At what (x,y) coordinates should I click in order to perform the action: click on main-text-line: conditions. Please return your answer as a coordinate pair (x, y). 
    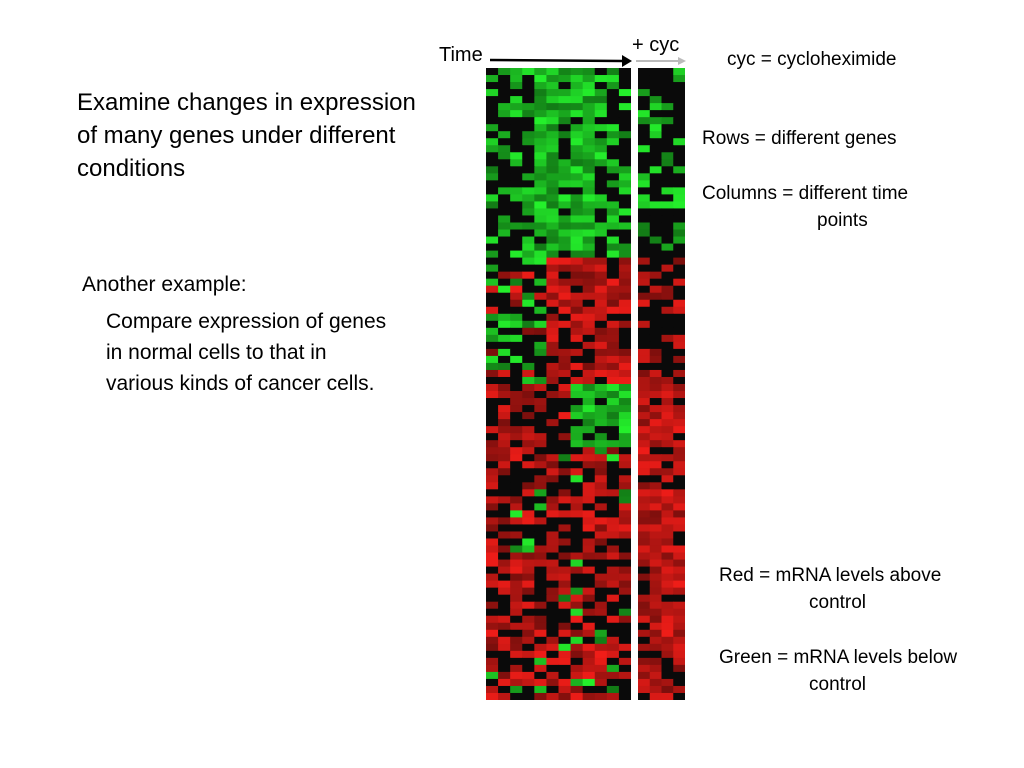
    Looking at the image, I should click on (131, 168).